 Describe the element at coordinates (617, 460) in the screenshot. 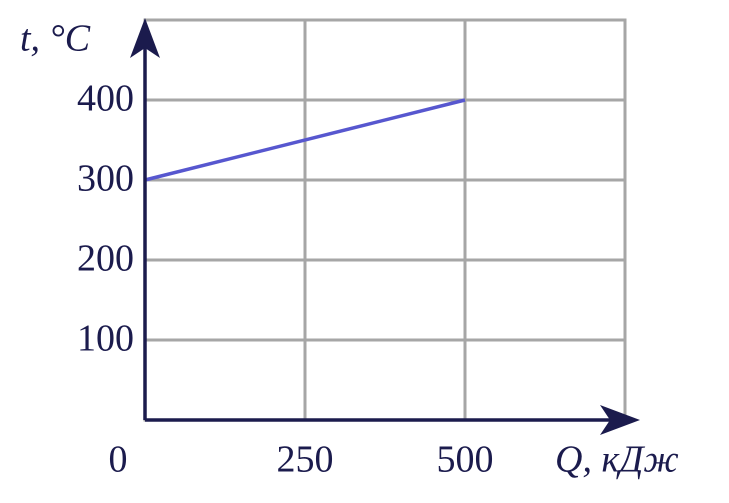

I see `x-axis-label: Q, кДж` at that location.